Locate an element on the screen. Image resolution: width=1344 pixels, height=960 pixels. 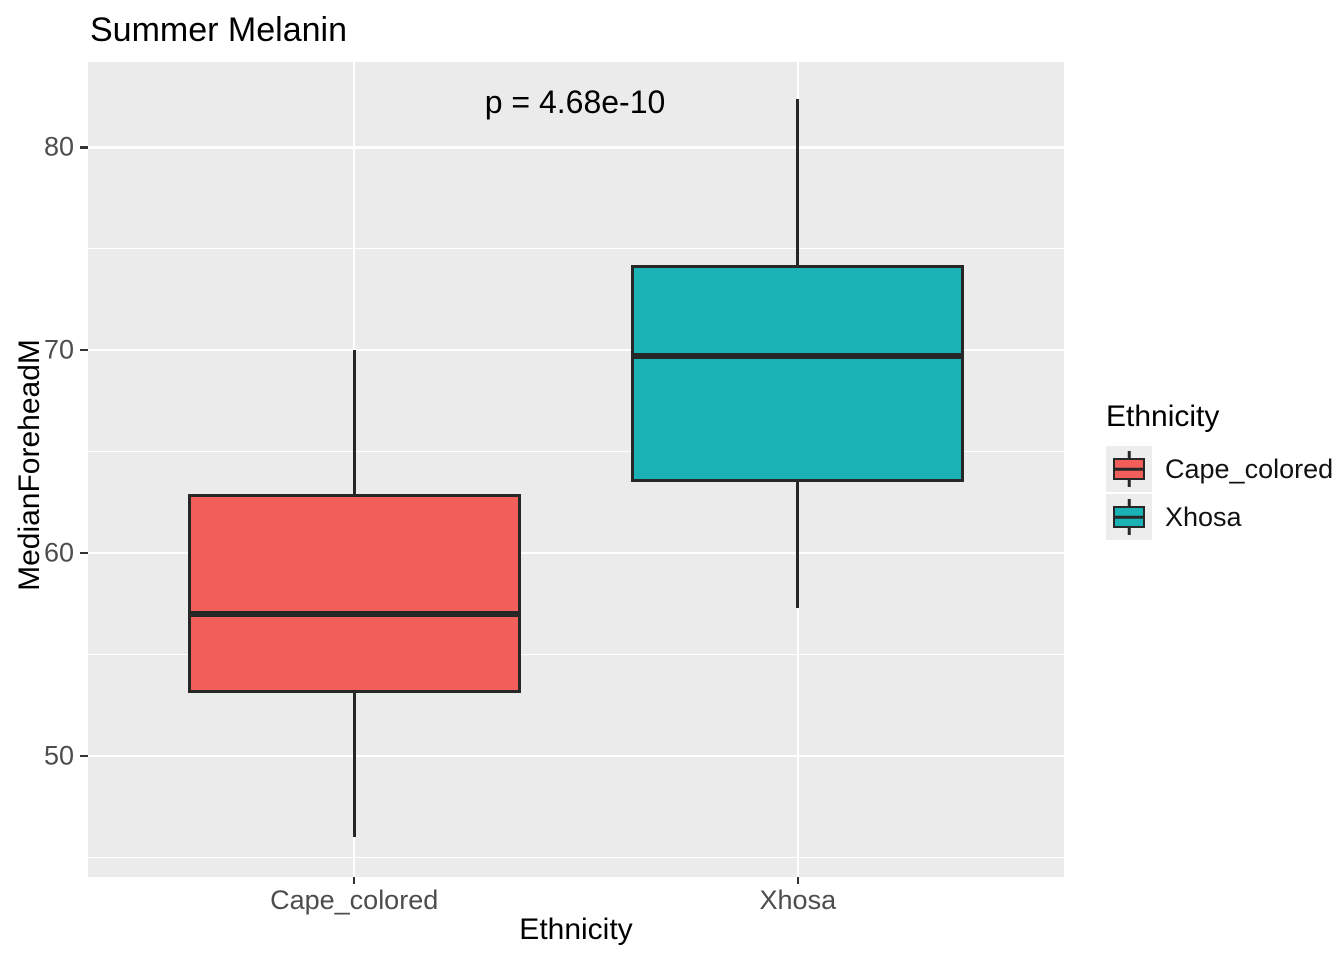
x-tick-label-cape-colored: Cape_colored is located at coordinates (354, 900).